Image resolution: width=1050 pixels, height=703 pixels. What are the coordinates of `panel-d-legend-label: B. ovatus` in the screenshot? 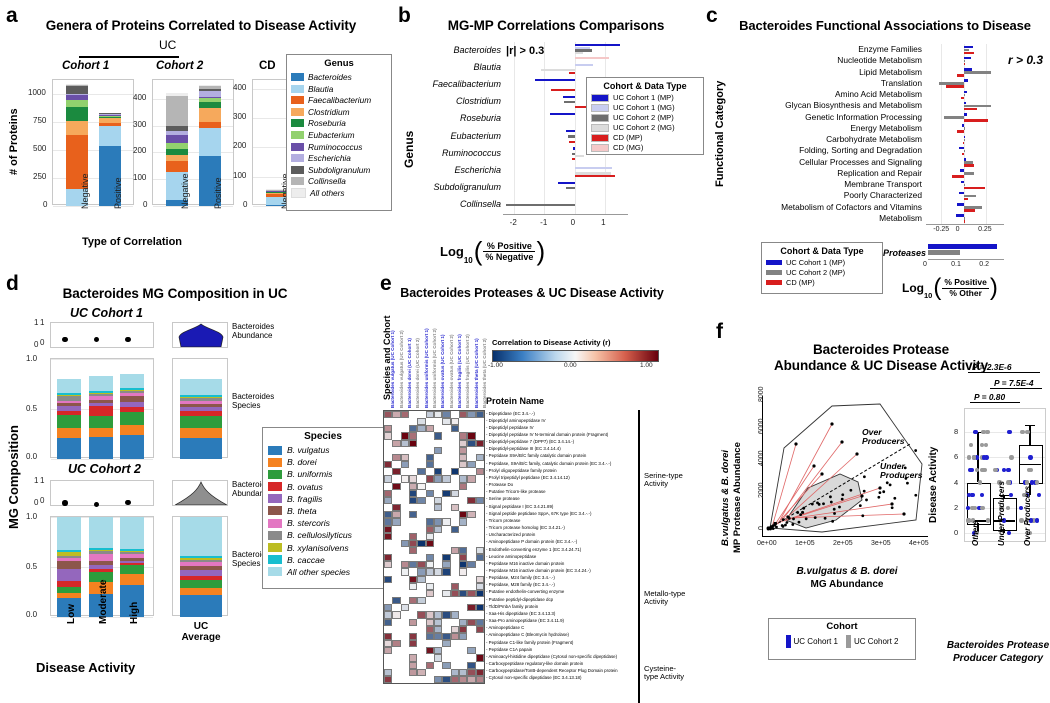 It's located at (305, 487).